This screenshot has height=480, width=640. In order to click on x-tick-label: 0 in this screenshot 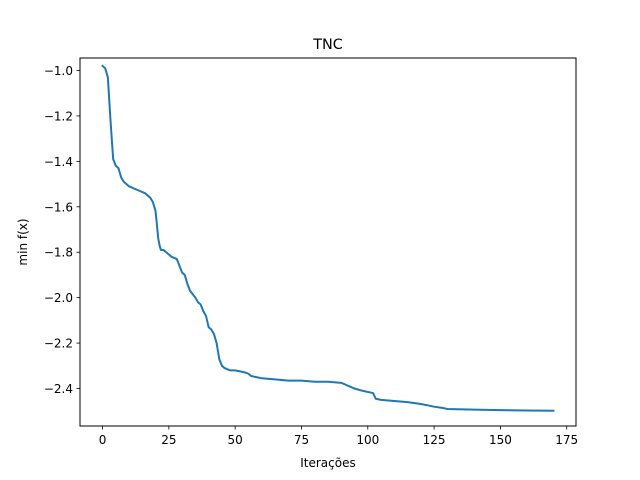, I will do `click(103, 440)`.